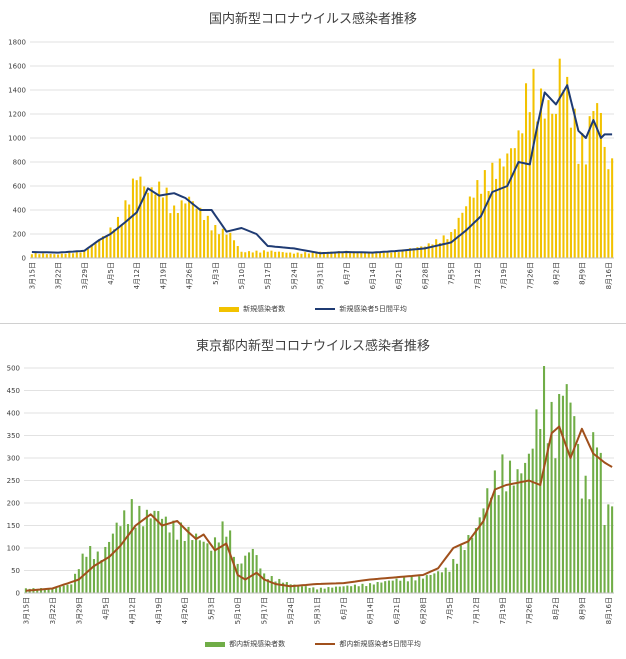 Image resolution: width=626 pixels, height=659 pixels. I want to click on x-tick-label: 8月2日, so click(556, 608).